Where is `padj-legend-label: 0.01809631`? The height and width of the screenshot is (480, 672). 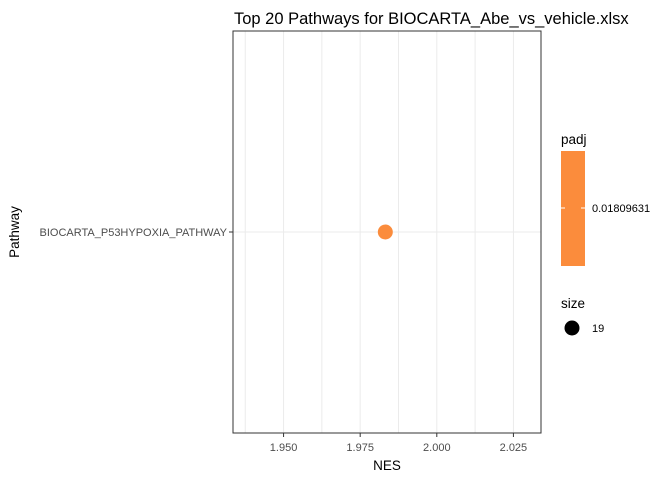
padj-legend-label: 0.01809631 is located at coordinates (621, 209).